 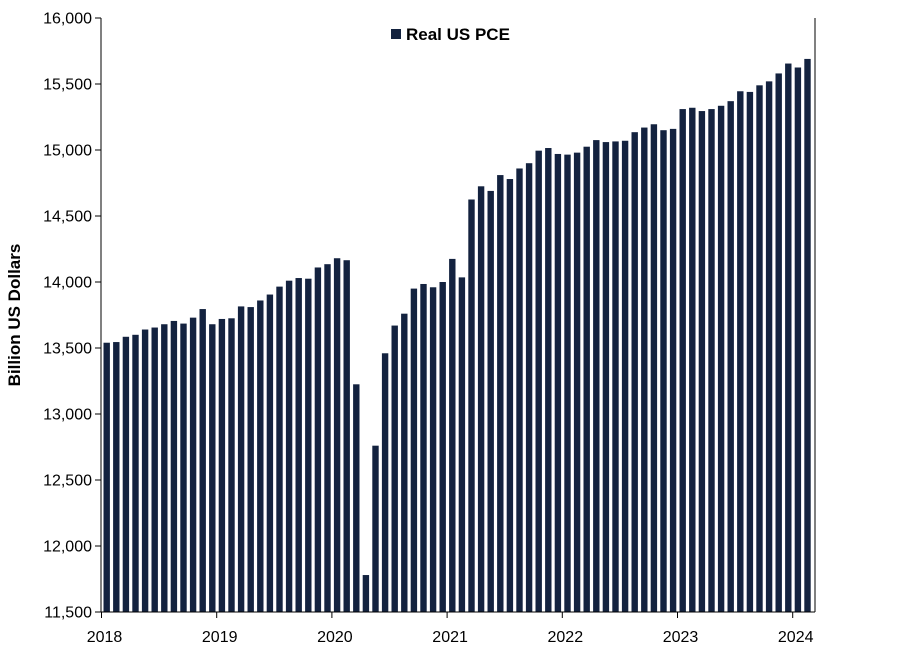 I want to click on legend-label: Real US PCE, so click(x=458, y=34).